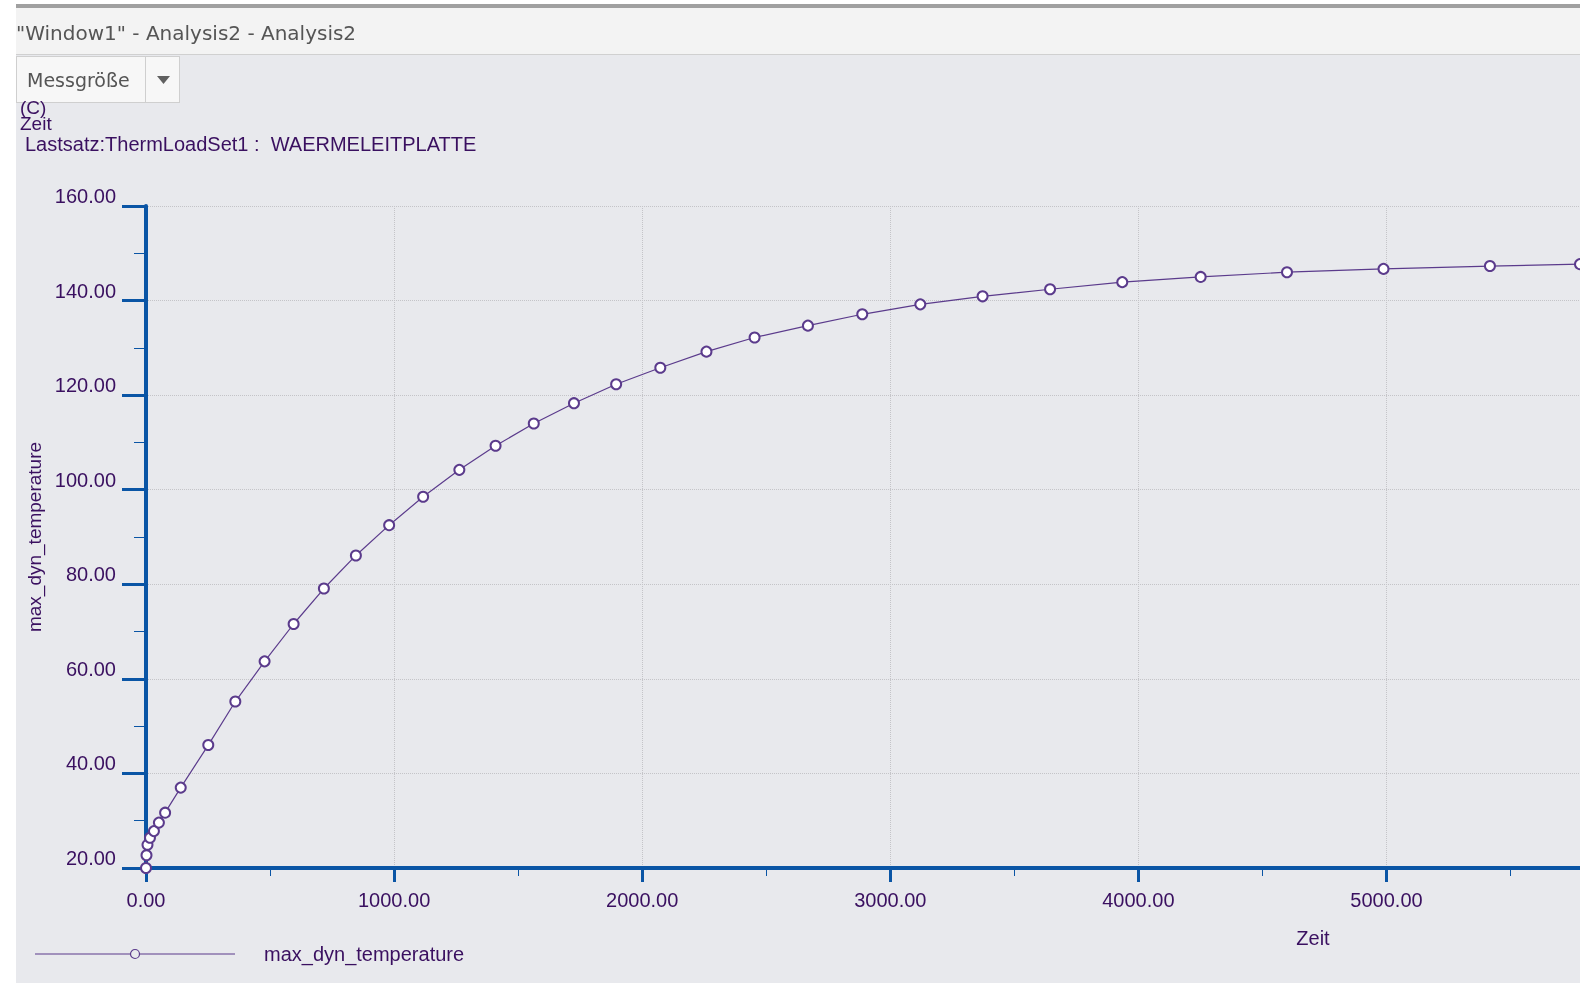 The width and height of the screenshot is (1580, 991). Describe the element at coordinates (85, 290) in the screenshot. I see `y-tick-label: 140.00` at that location.